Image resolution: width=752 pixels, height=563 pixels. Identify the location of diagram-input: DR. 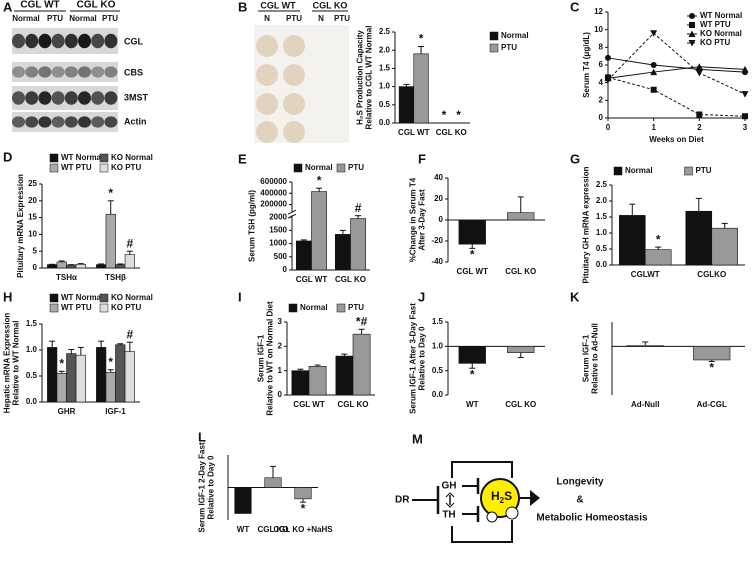
(402, 500).